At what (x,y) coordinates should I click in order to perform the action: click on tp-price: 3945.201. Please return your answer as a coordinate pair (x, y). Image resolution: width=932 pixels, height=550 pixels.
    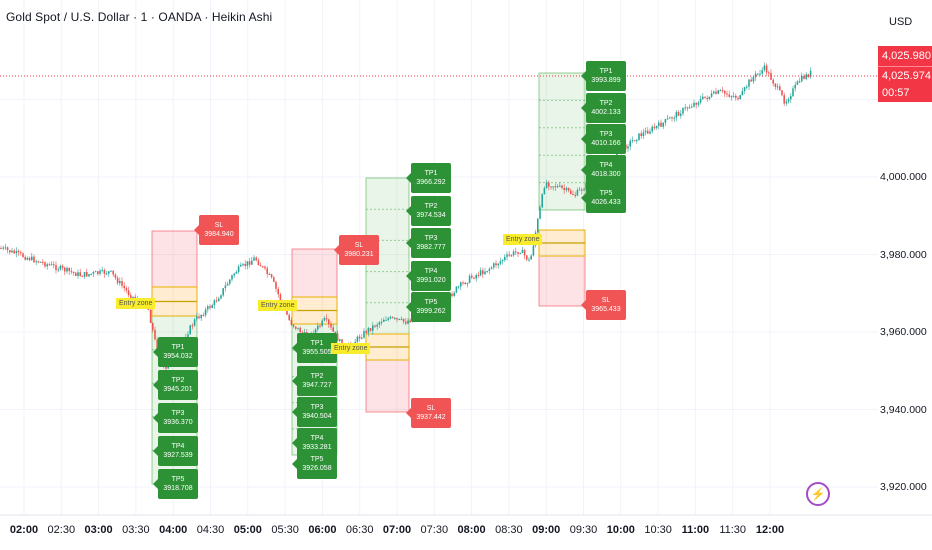
    Looking at the image, I should click on (178, 389).